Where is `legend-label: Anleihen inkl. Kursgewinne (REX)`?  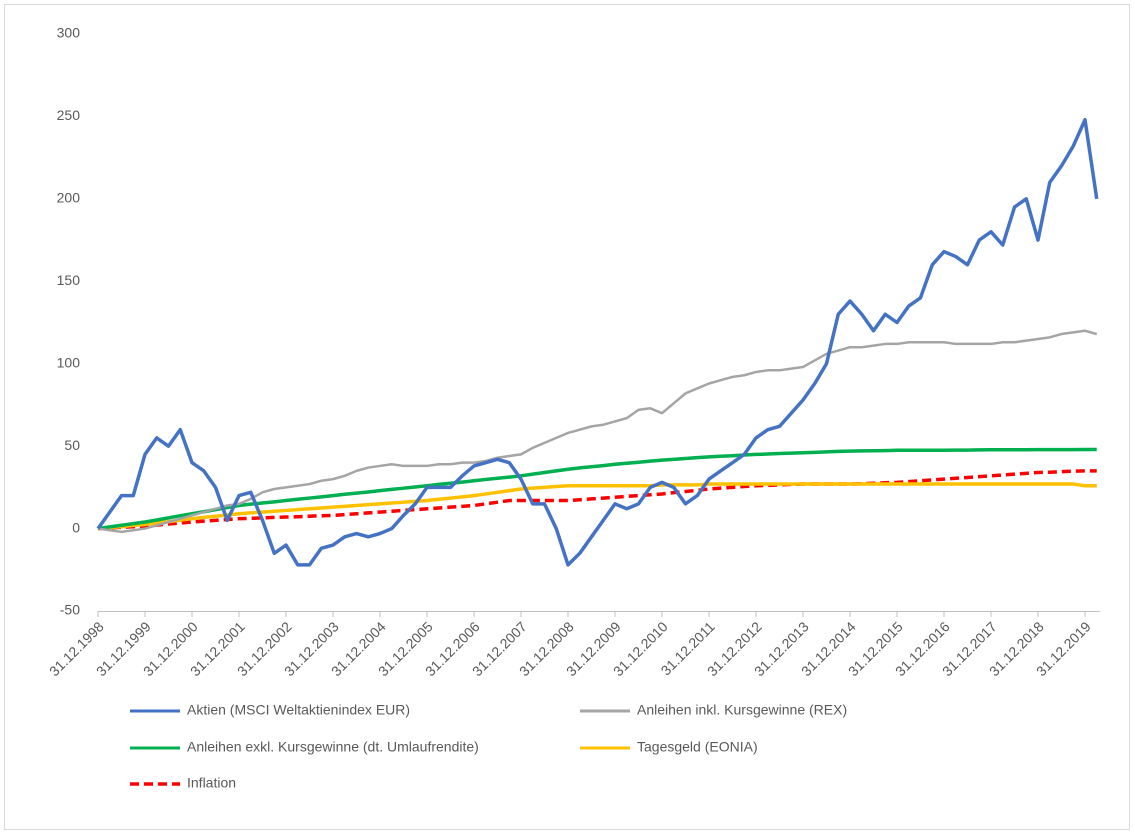
legend-label: Anleihen inkl. Kursgewinne (REX) is located at coordinates (742, 710).